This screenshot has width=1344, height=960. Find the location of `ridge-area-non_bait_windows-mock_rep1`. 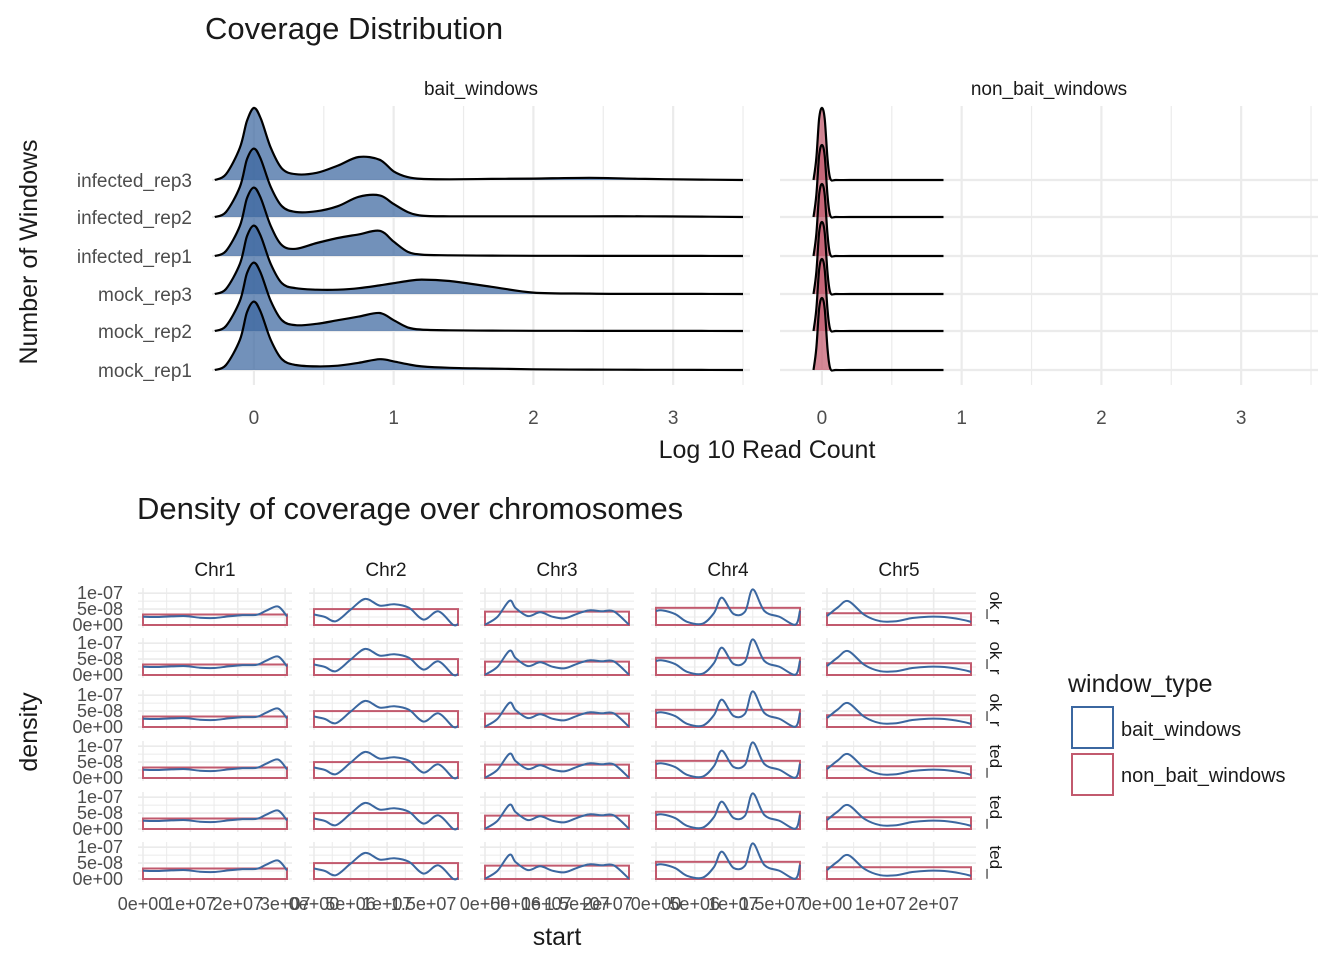

ridge-area-non_bait_windows-mock_rep1 is located at coordinates (878, 334).